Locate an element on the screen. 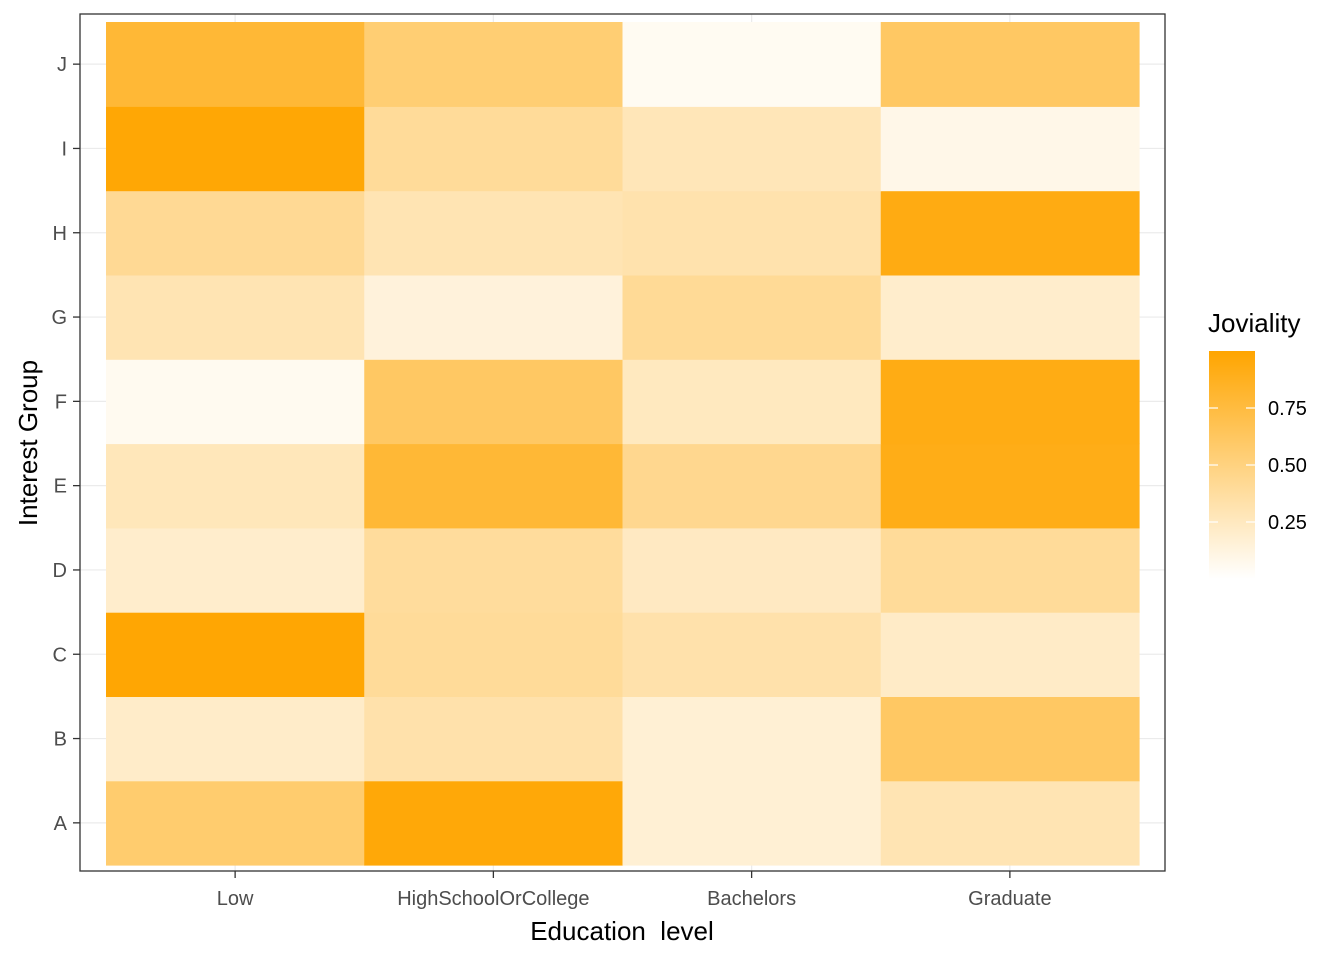  heatmap-cell-a-bachelors is located at coordinates (752, 823).